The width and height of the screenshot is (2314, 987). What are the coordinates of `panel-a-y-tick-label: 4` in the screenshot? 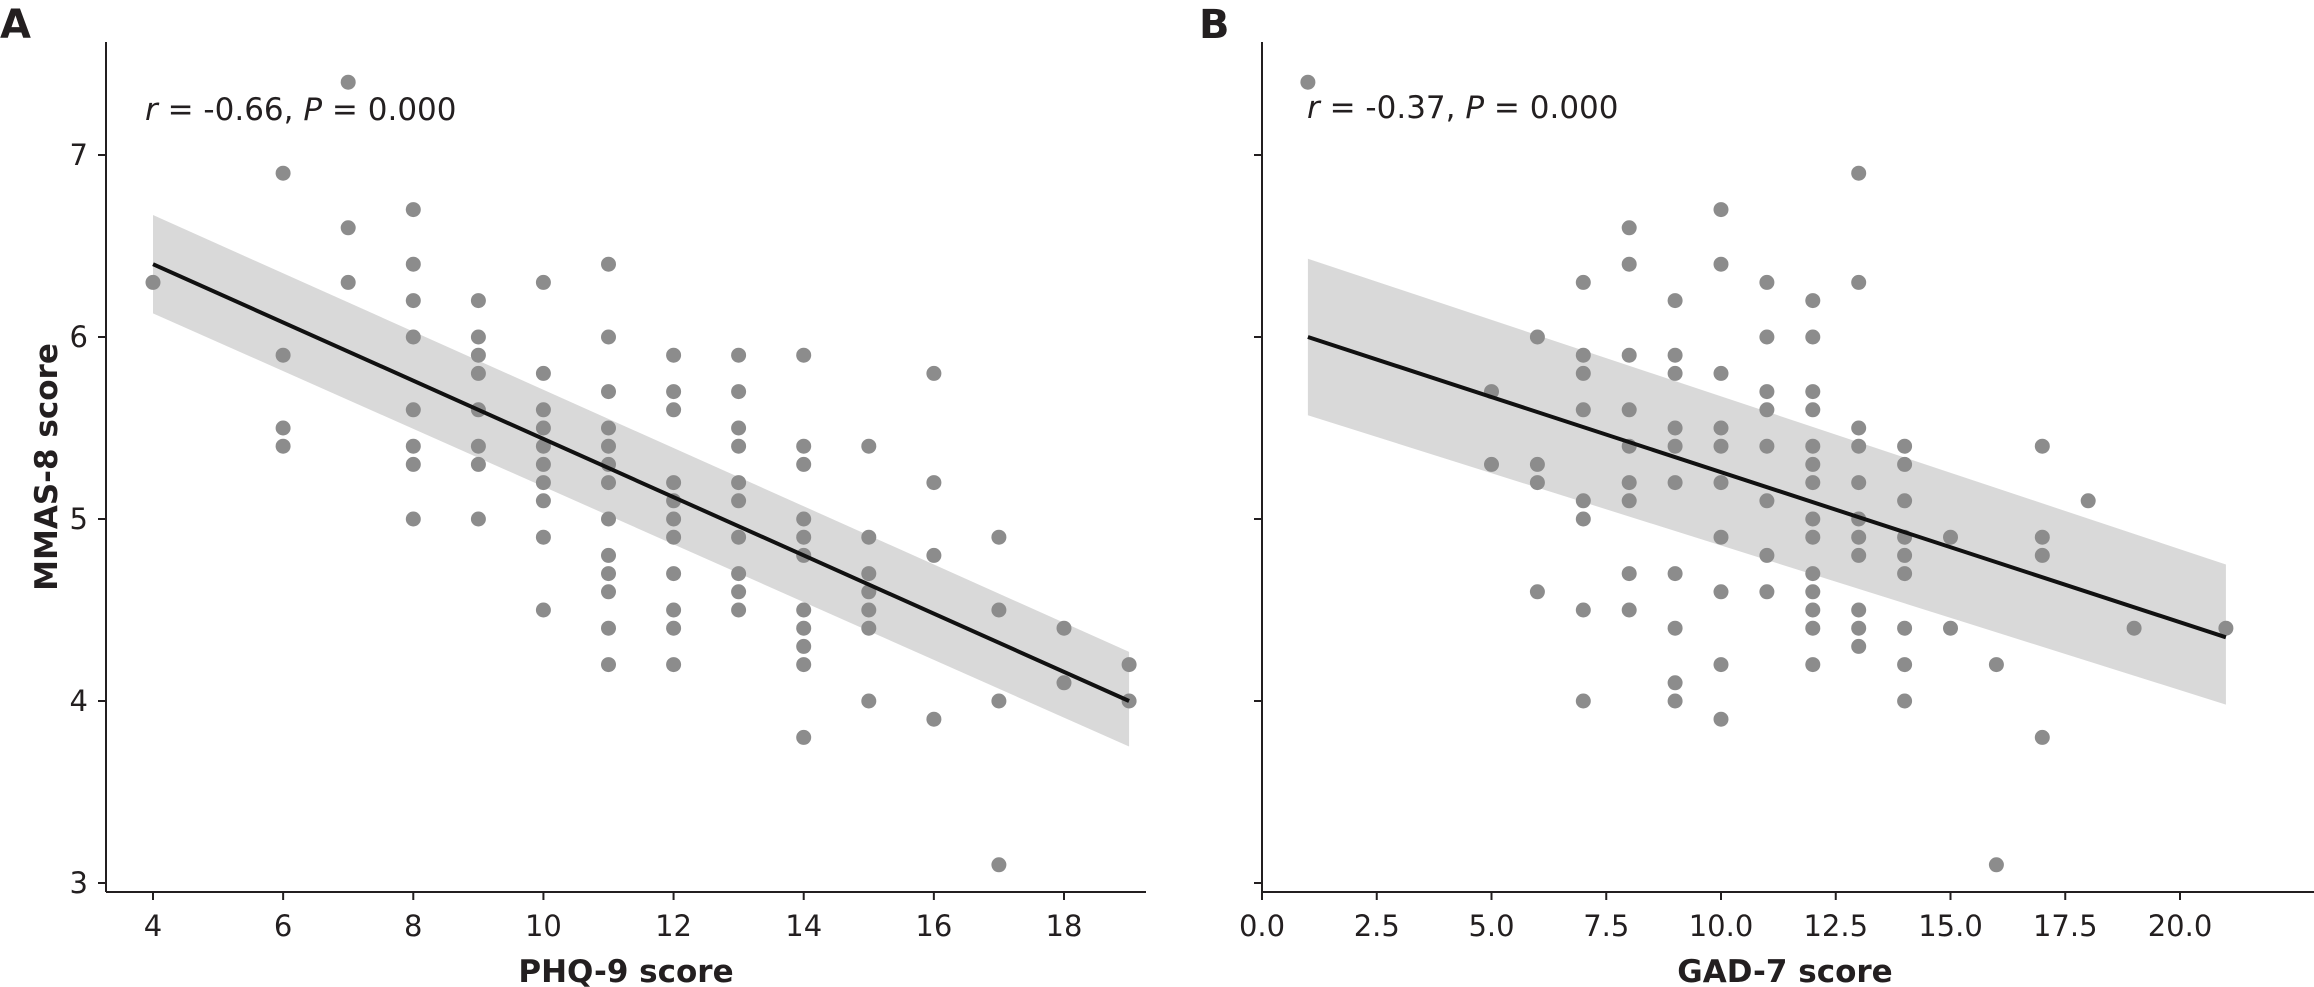 It's located at (79, 701).